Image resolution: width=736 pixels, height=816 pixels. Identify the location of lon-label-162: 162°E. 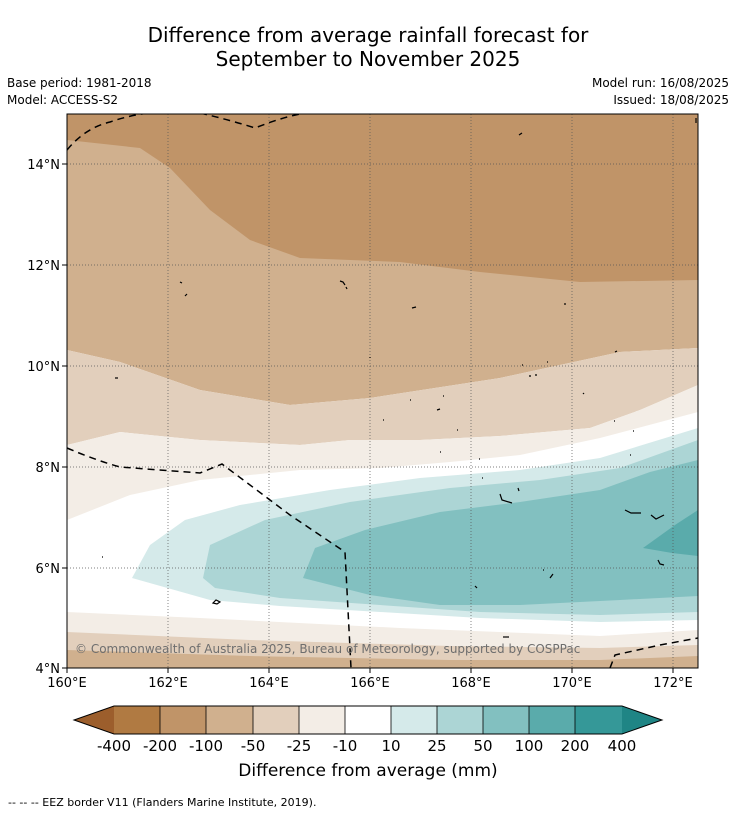
(168, 683).